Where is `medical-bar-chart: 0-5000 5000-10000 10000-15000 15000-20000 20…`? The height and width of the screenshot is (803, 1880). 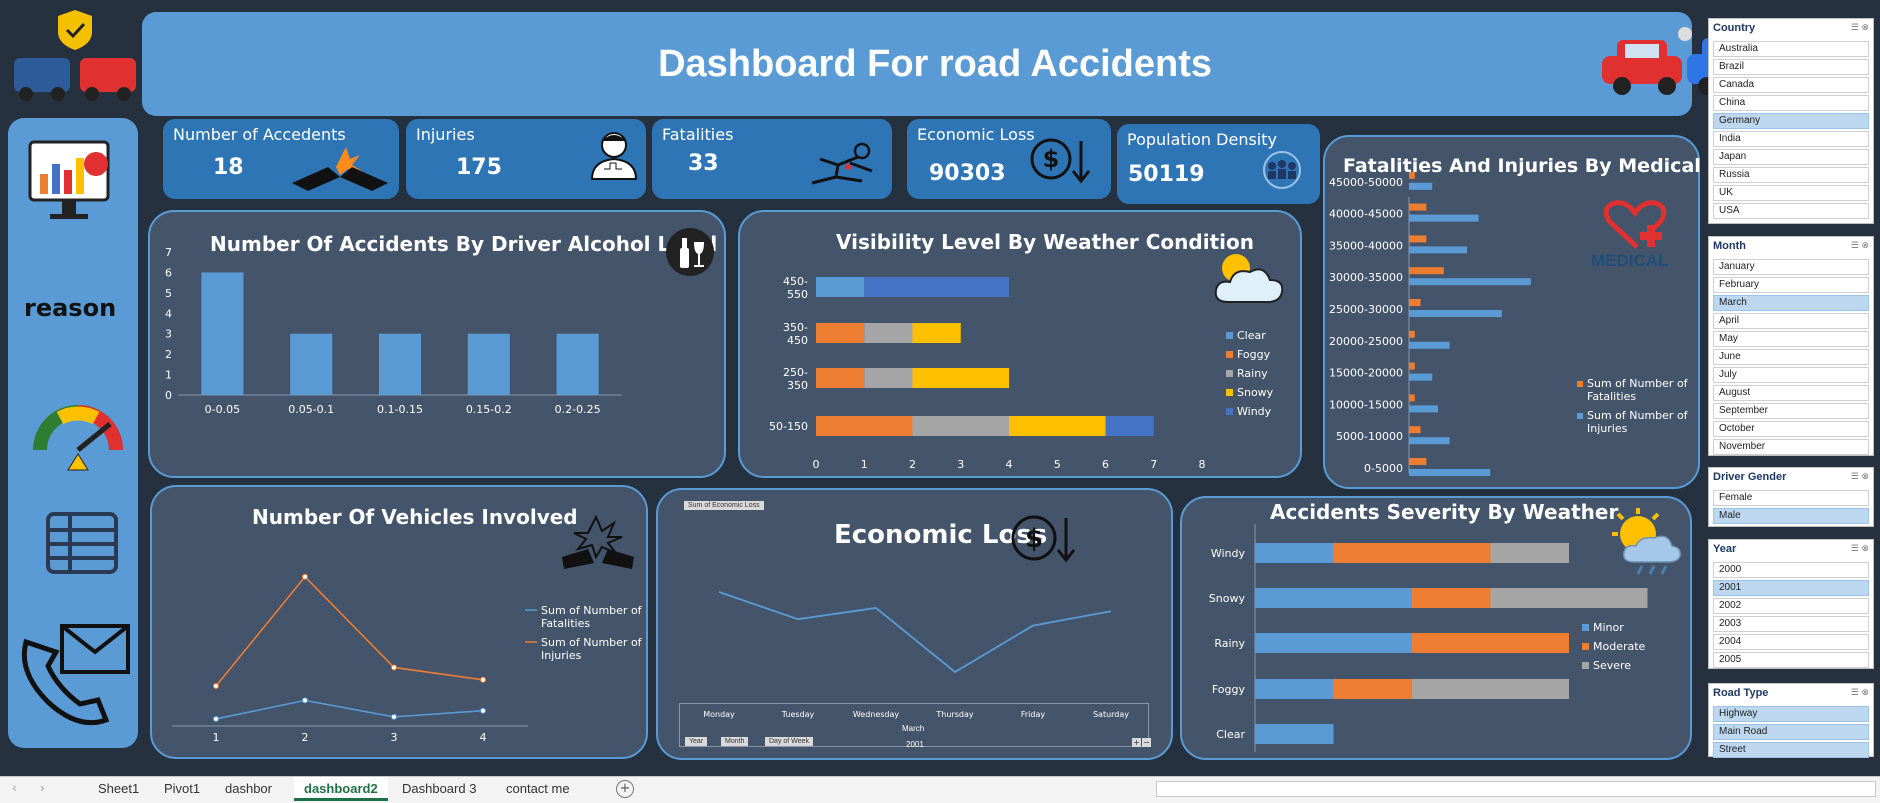
medical-bar-chart: 0-5000 5000-10000 10000-15000 15000-20000 20… is located at coordinates (1509, 323).